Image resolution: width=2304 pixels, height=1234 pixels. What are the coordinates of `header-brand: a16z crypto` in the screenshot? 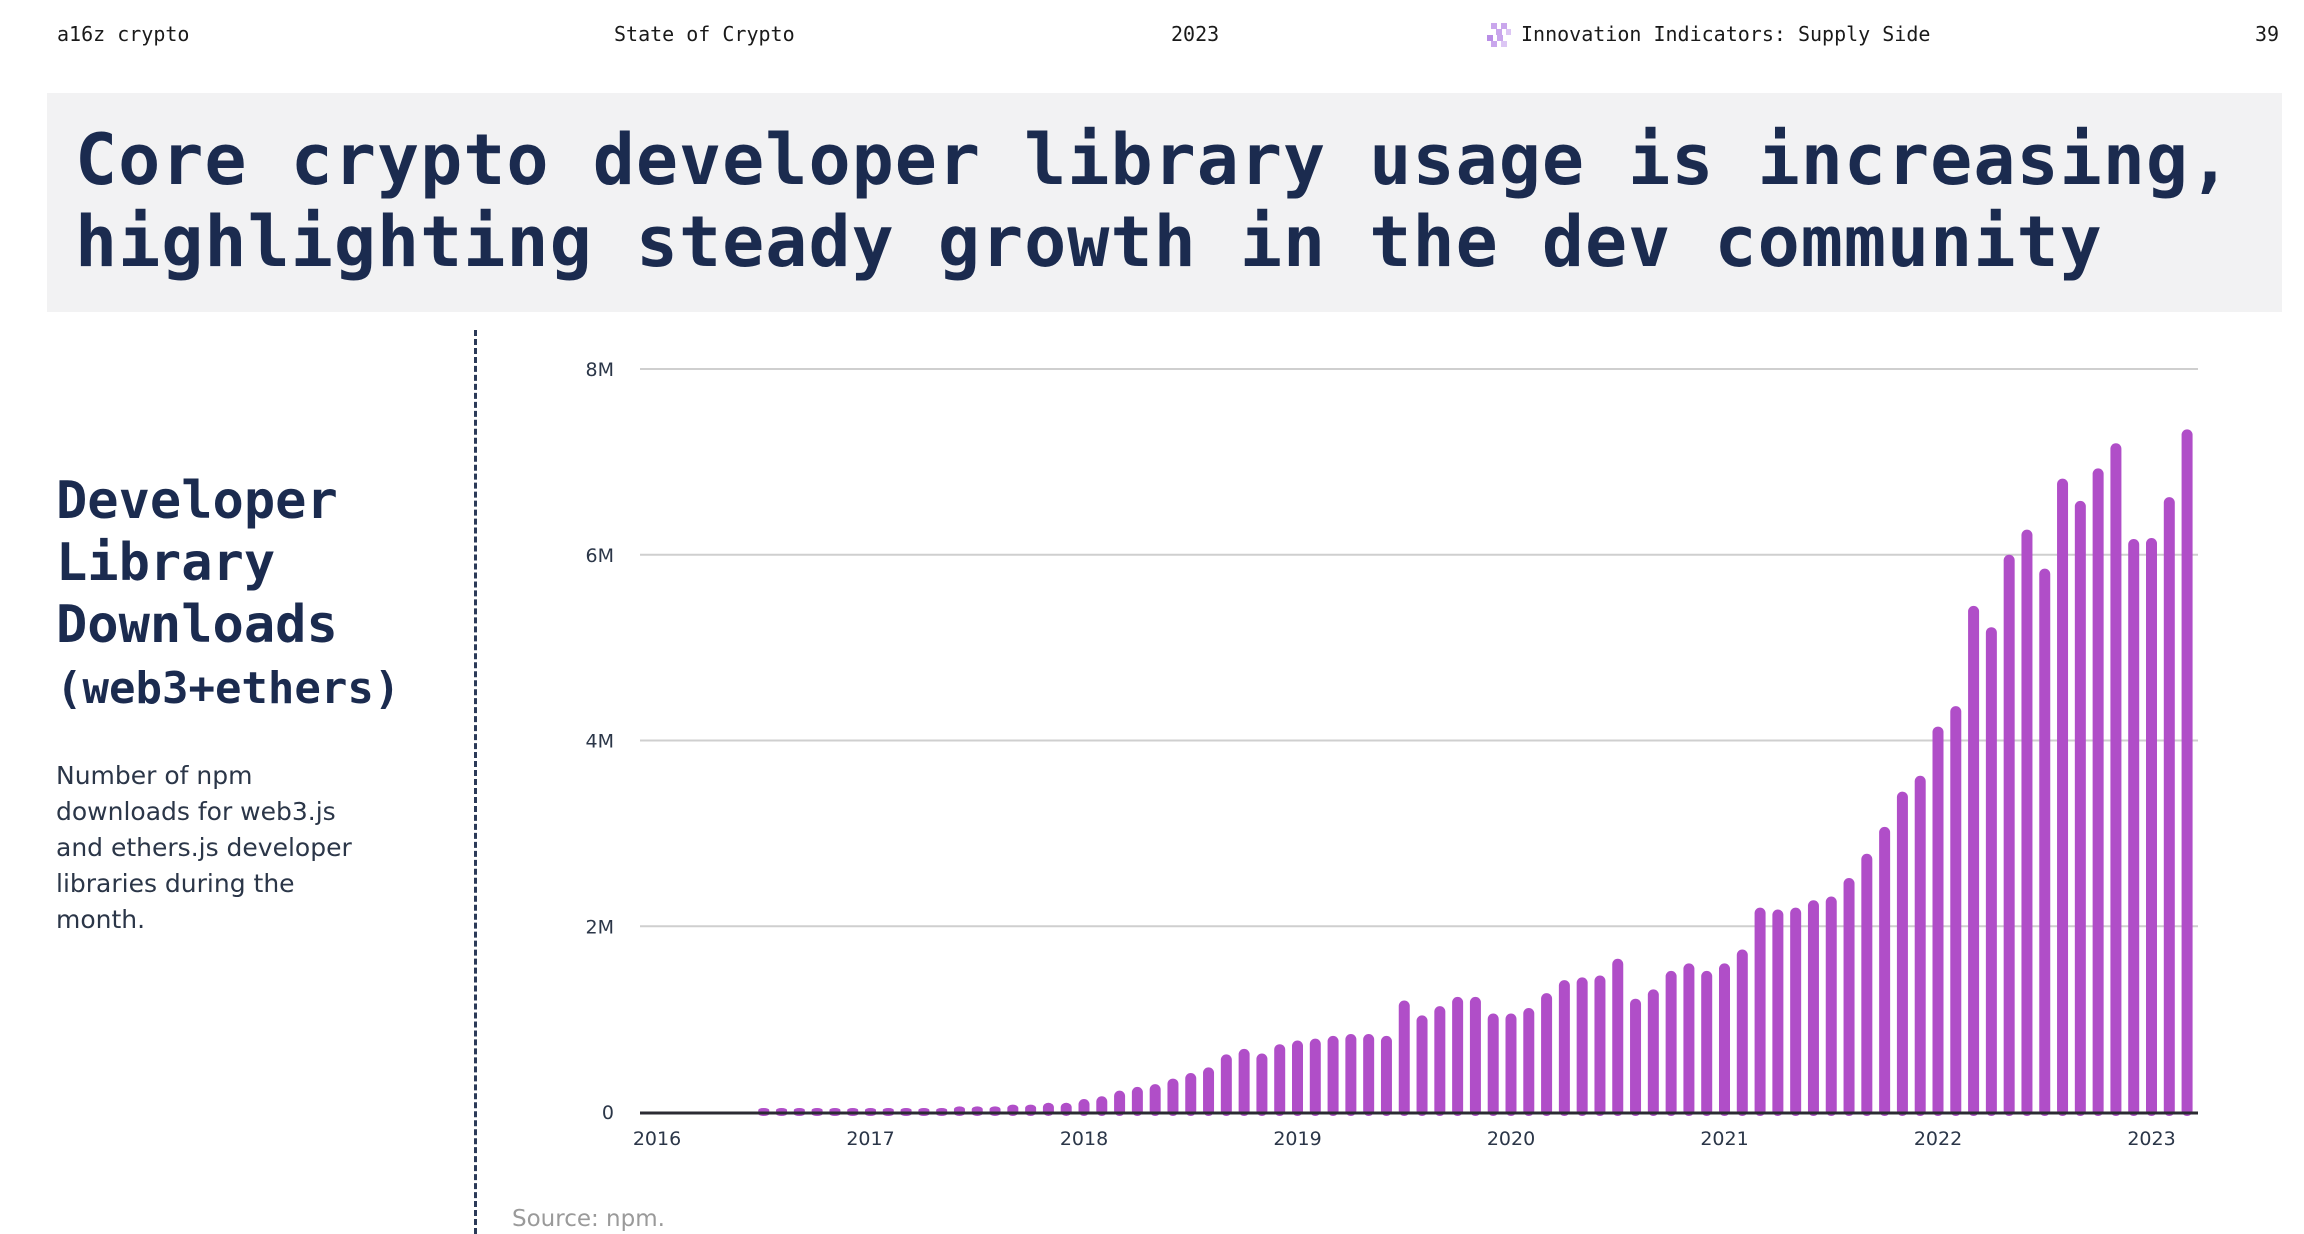 It's located at (123, 34).